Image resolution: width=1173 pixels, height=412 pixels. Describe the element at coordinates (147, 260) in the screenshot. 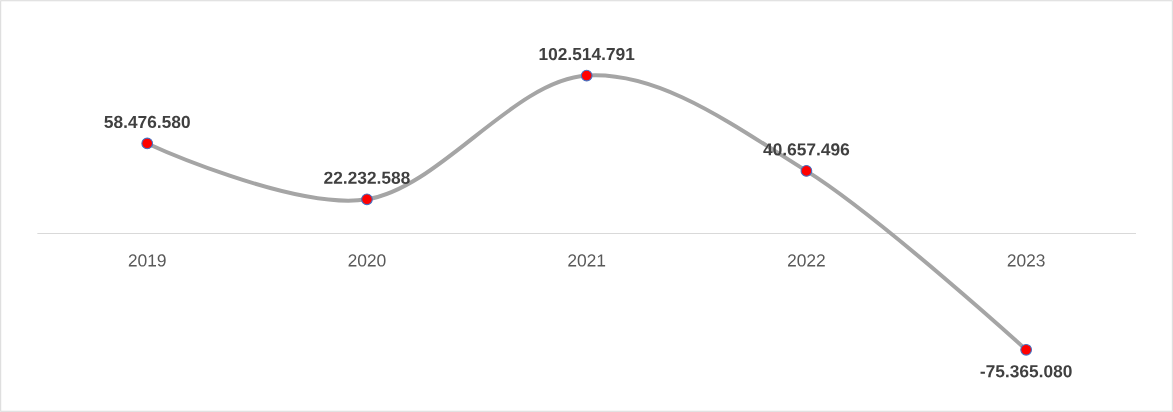

I see `x-tick-label: 2019` at that location.